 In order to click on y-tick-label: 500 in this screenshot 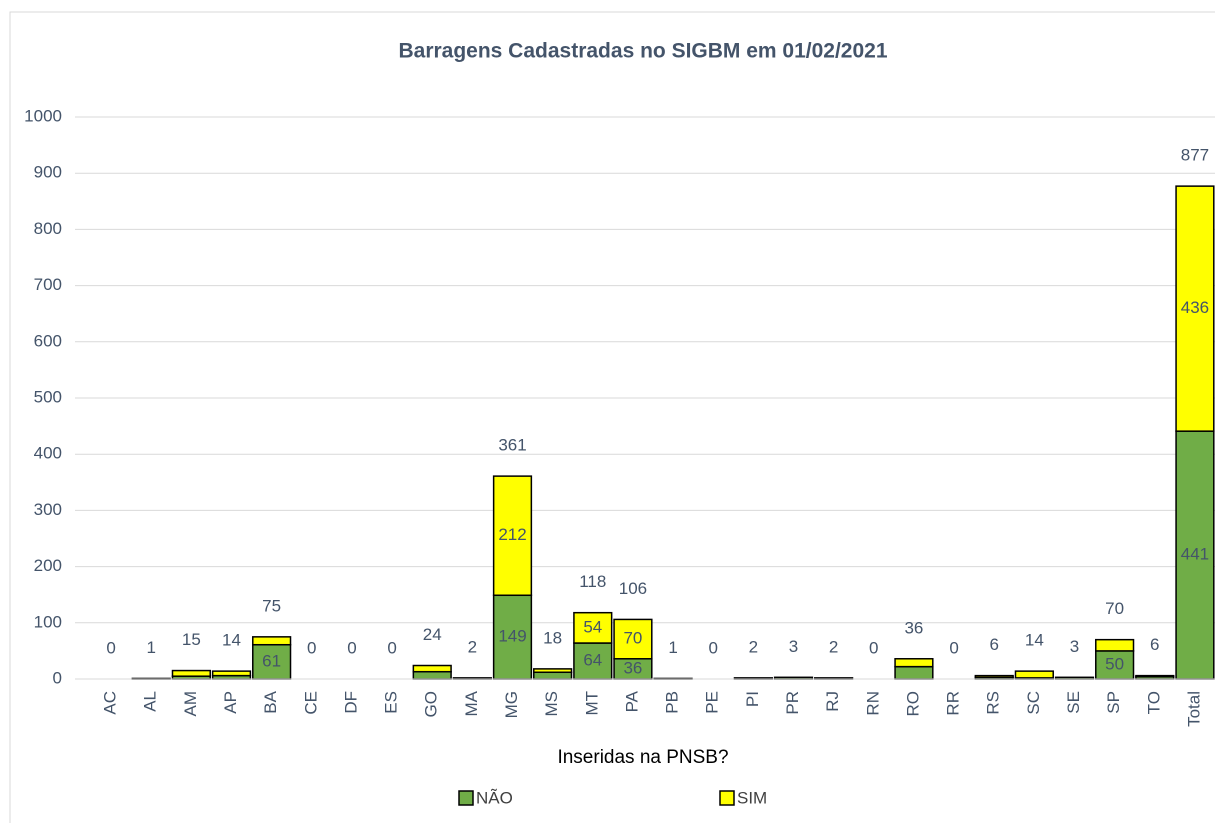, I will do `click(48, 396)`.